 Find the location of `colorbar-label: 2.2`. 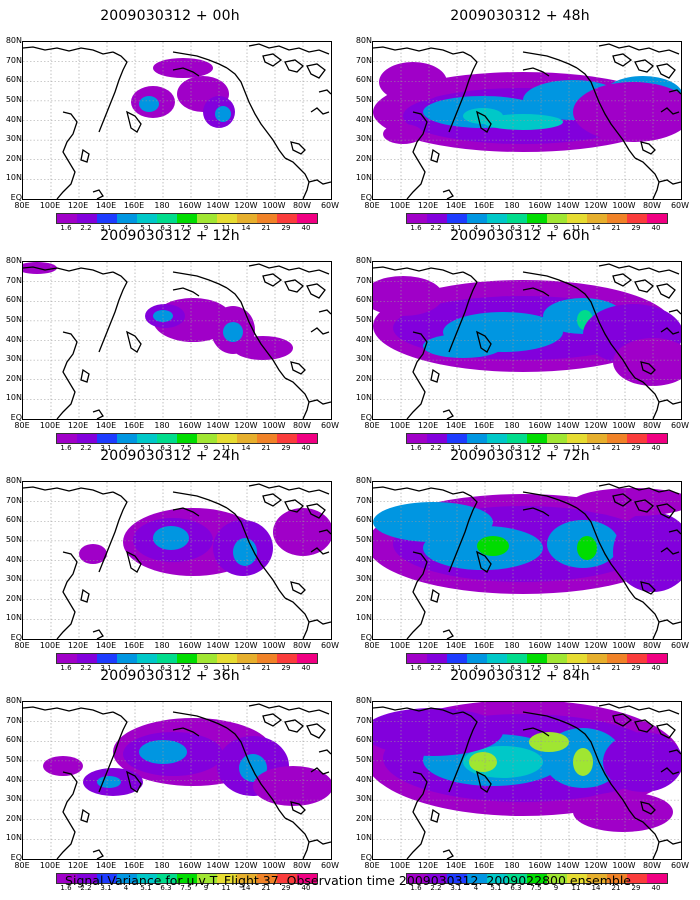

colorbar-label: 2.2 is located at coordinates (86, 228).